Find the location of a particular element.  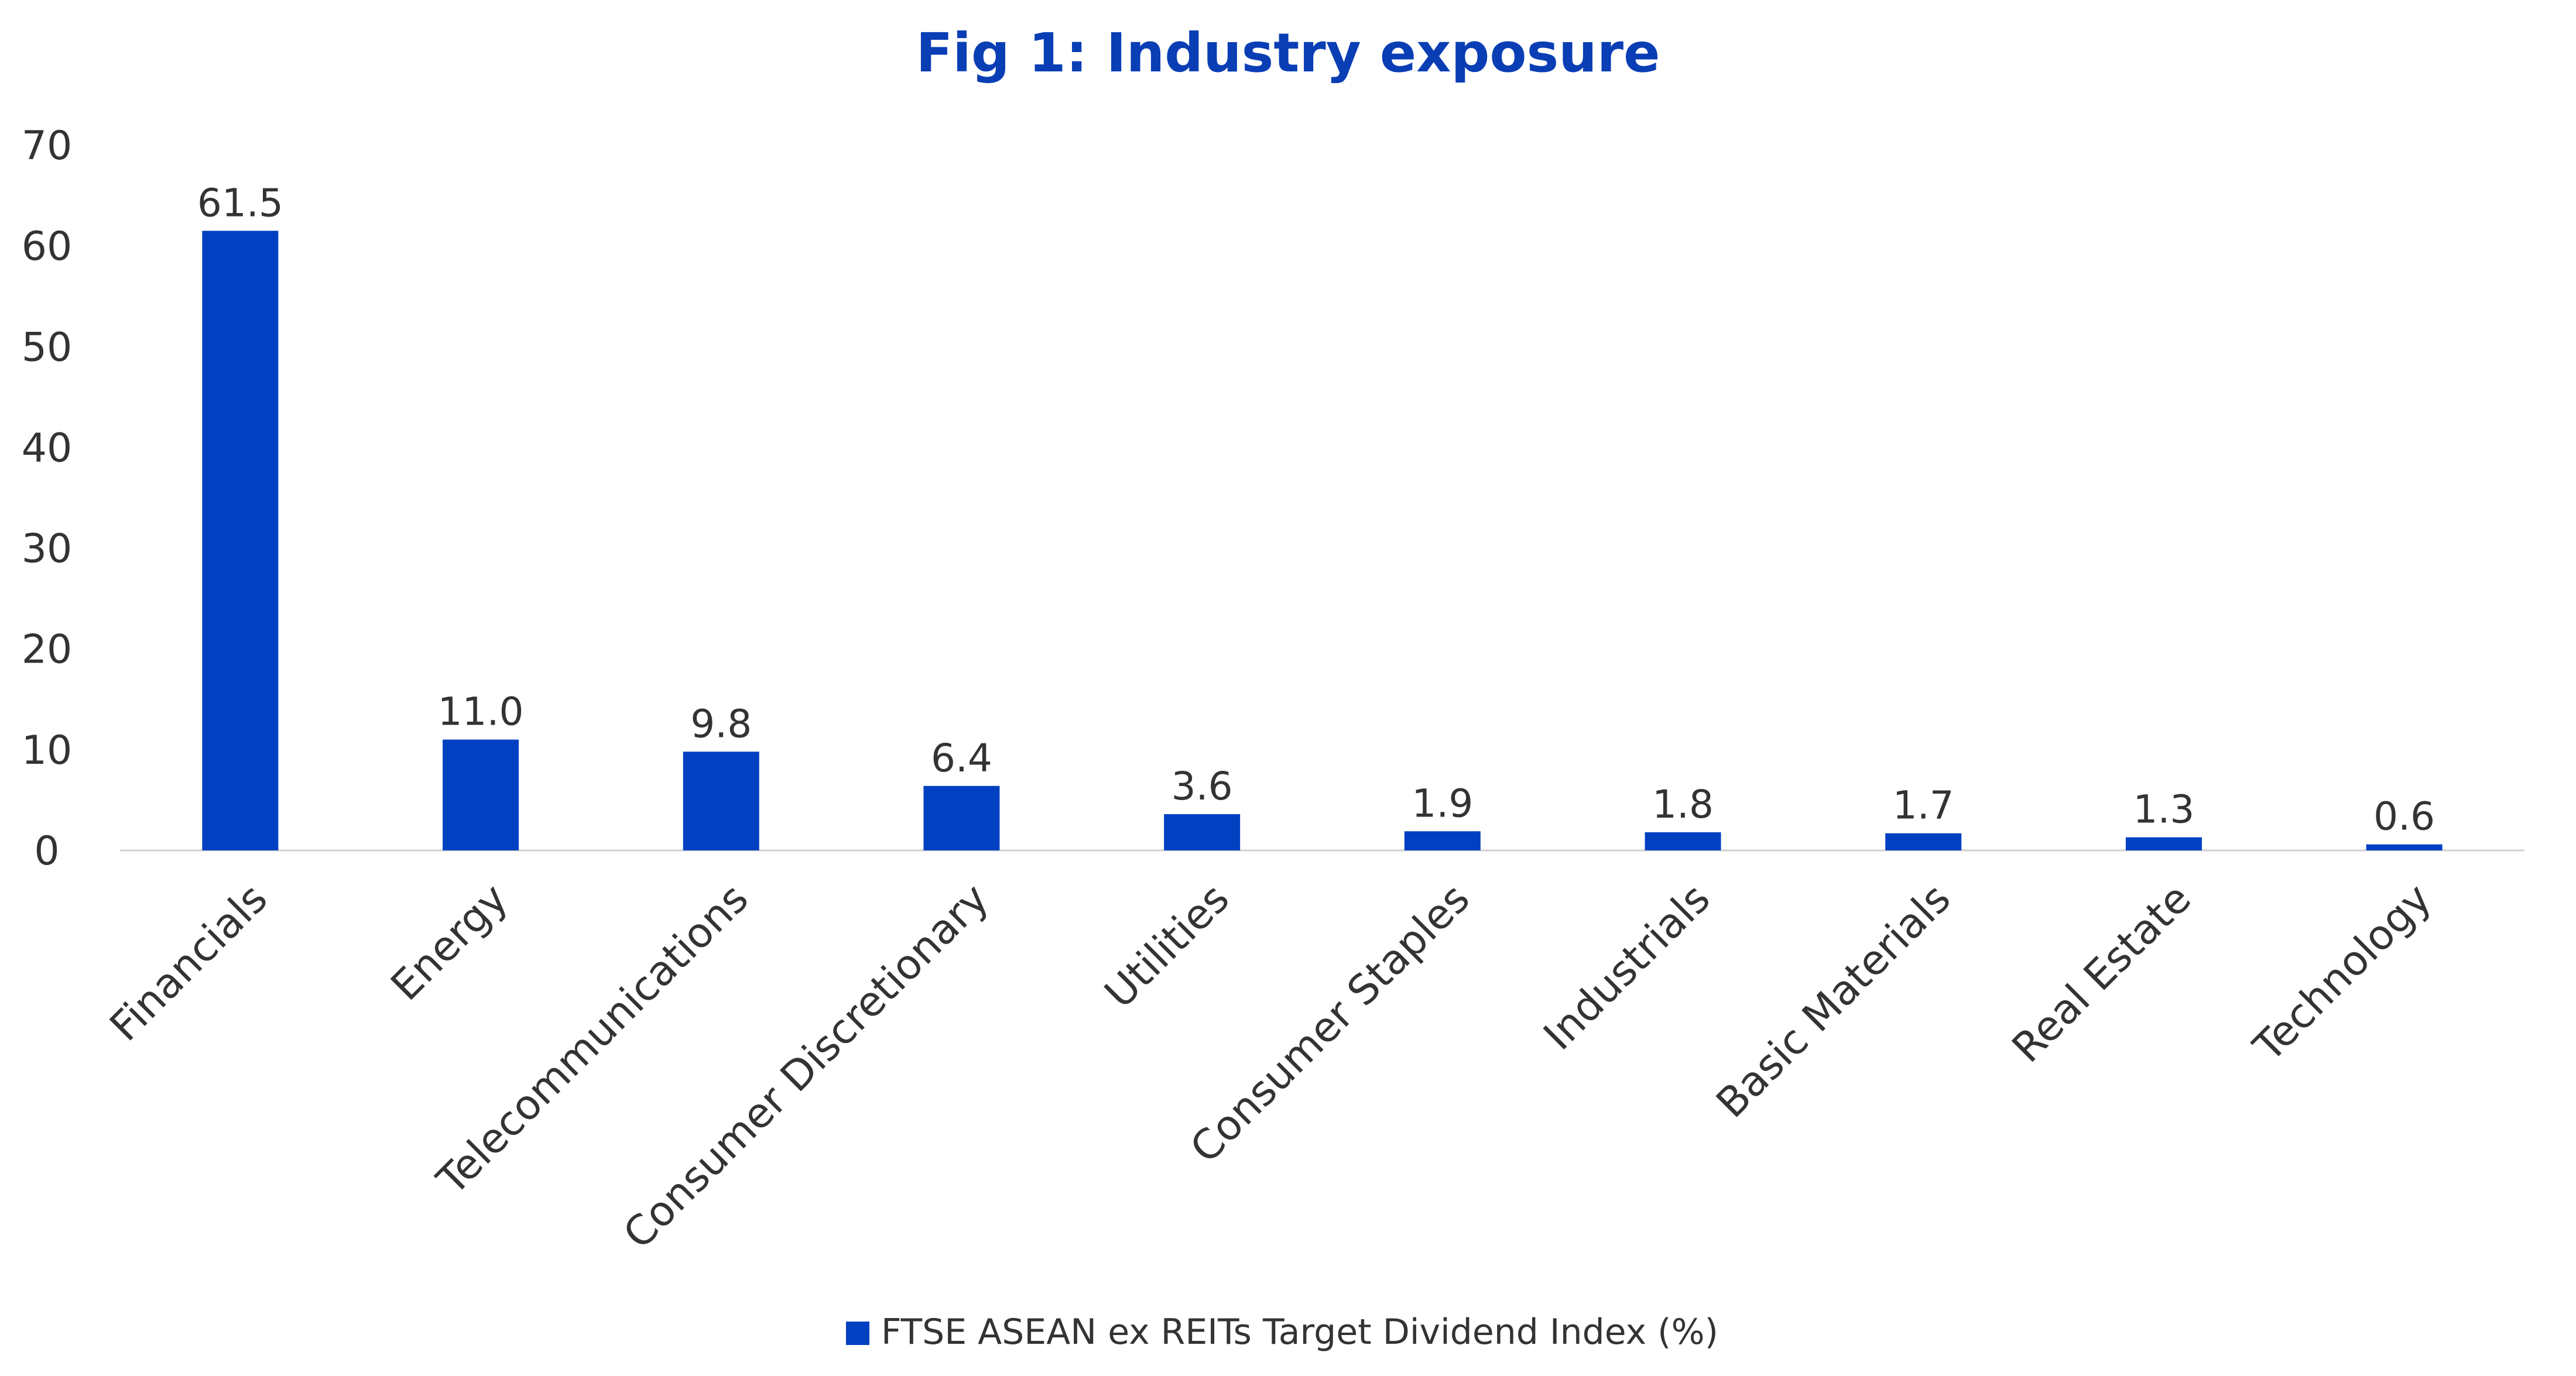

category-label: Financials is located at coordinates (189, 962).